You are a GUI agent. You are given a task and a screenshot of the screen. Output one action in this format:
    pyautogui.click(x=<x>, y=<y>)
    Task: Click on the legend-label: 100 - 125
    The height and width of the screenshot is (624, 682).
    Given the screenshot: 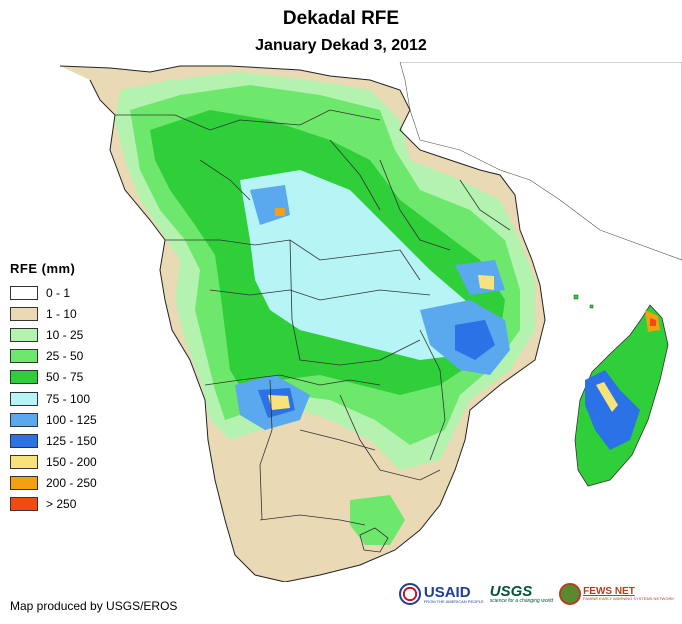 What is the action you would take?
    pyautogui.click(x=71, y=419)
    